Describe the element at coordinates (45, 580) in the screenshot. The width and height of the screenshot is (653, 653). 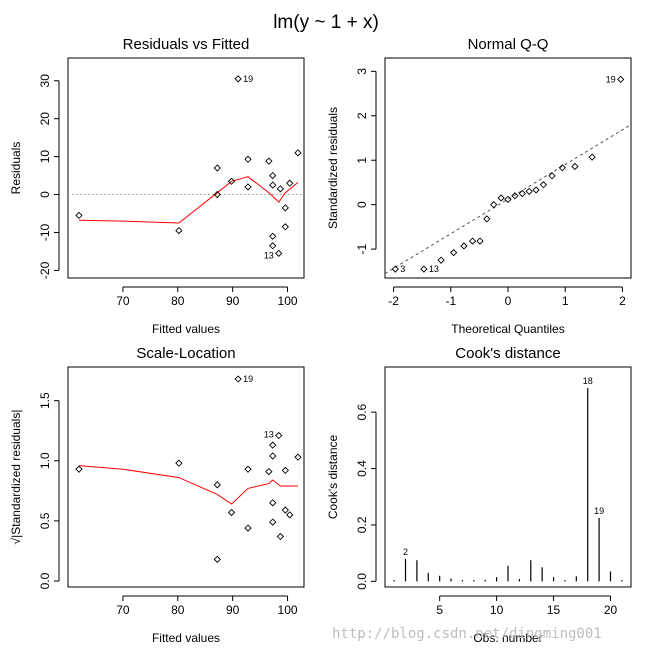
I see `scale-y-tick-label: 0.0` at that location.